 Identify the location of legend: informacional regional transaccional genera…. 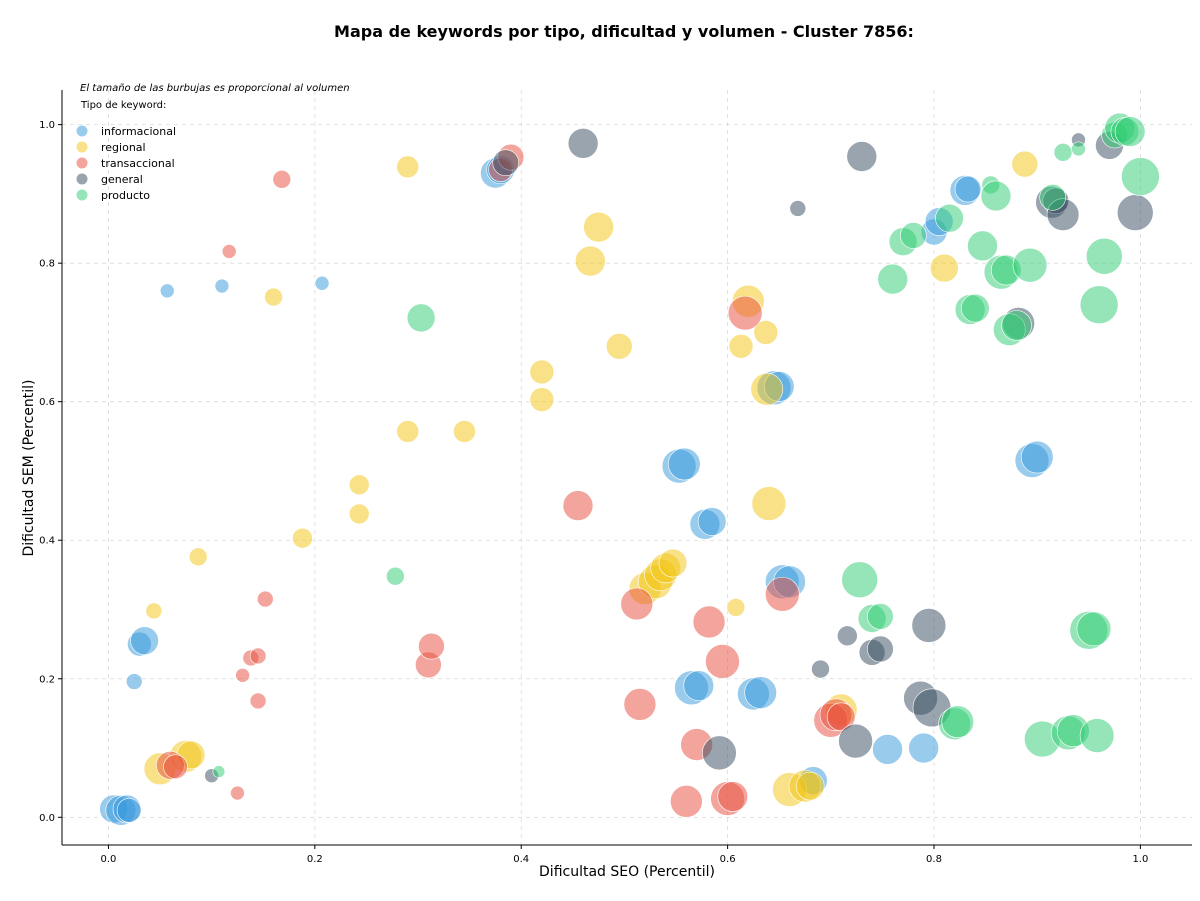
(126, 163).